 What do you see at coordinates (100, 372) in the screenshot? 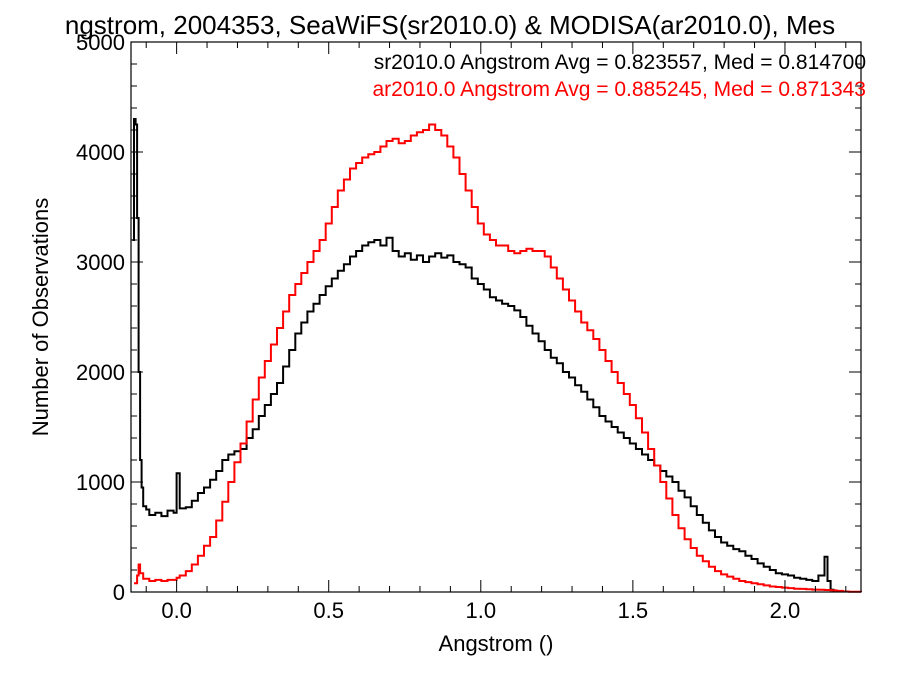
I see `y-tick-label: 2000` at bounding box center [100, 372].